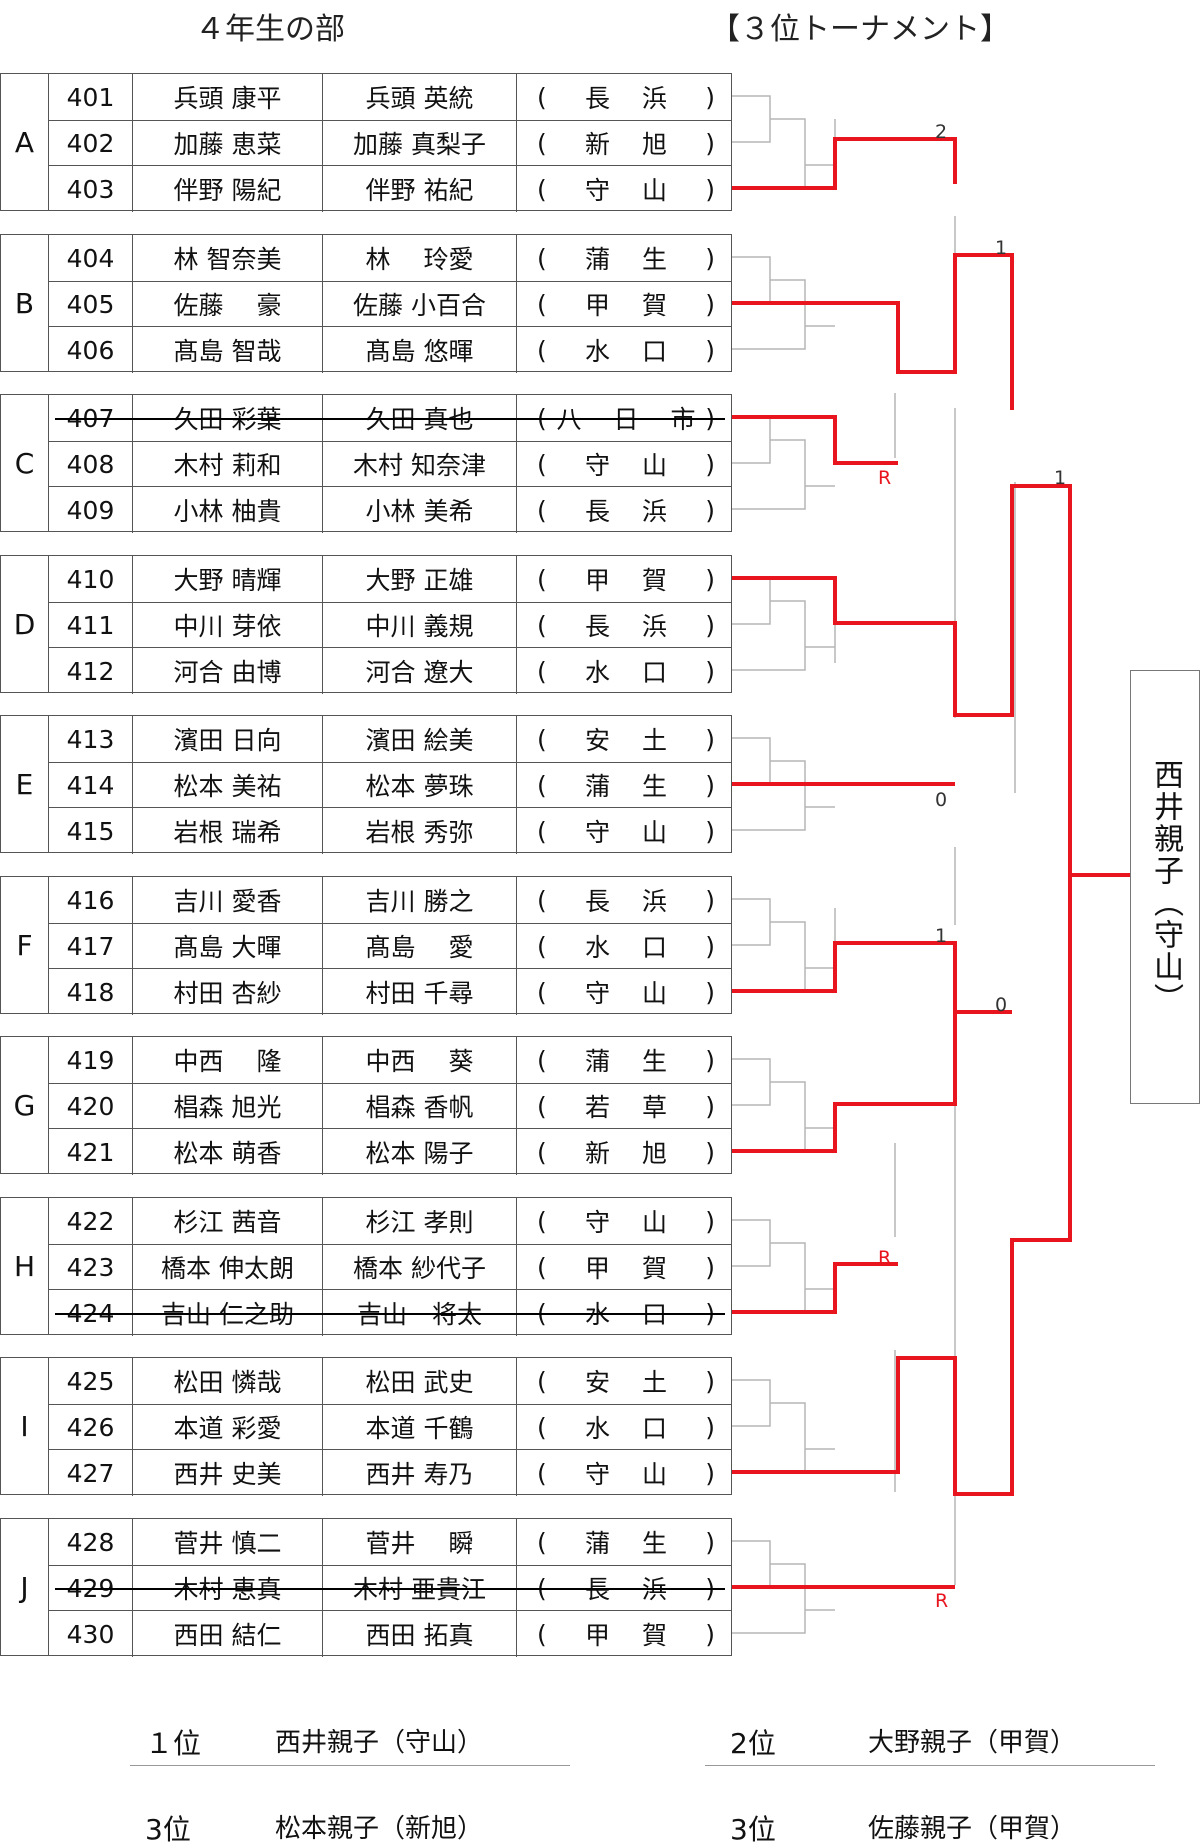 Image resolution: width=1200 pixels, height=1848 pixels. What do you see at coordinates (91, 1267) in the screenshot?
I see `entry-number: 423` at bounding box center [91, 1267].